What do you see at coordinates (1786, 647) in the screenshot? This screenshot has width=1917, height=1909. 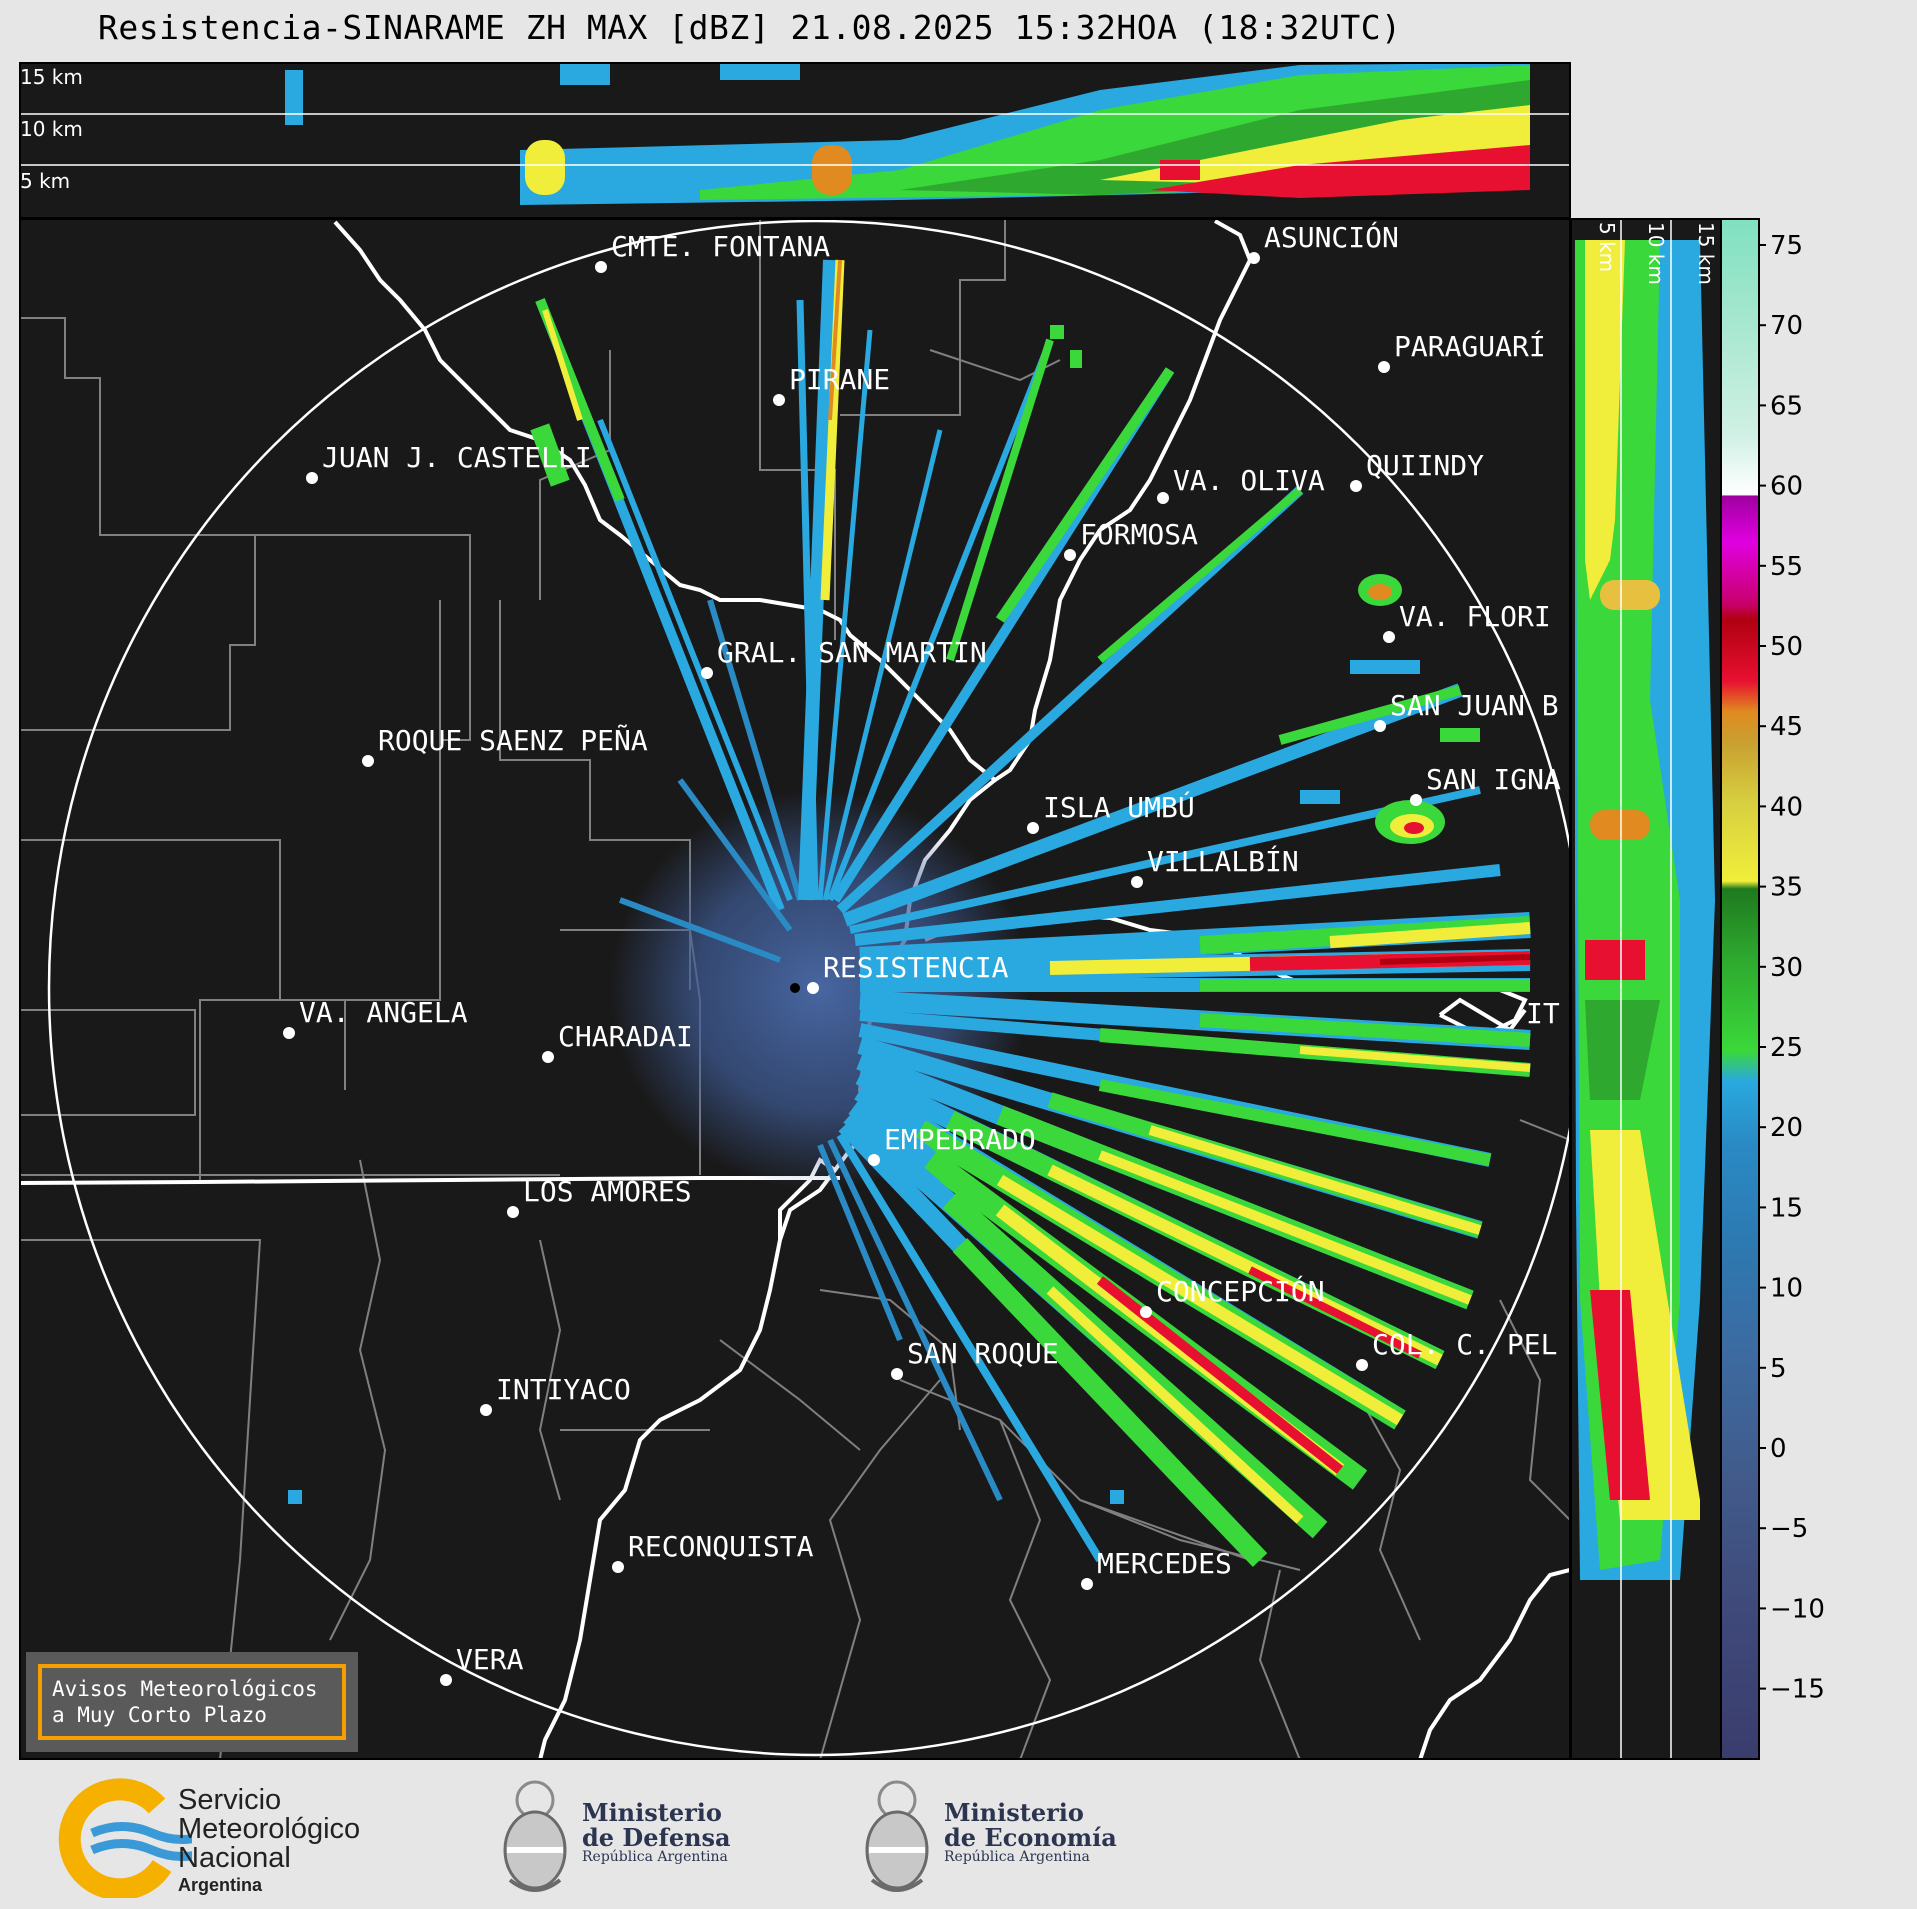 I see `colorbar-tick-label: 50` at bounding box center [1786, 647].